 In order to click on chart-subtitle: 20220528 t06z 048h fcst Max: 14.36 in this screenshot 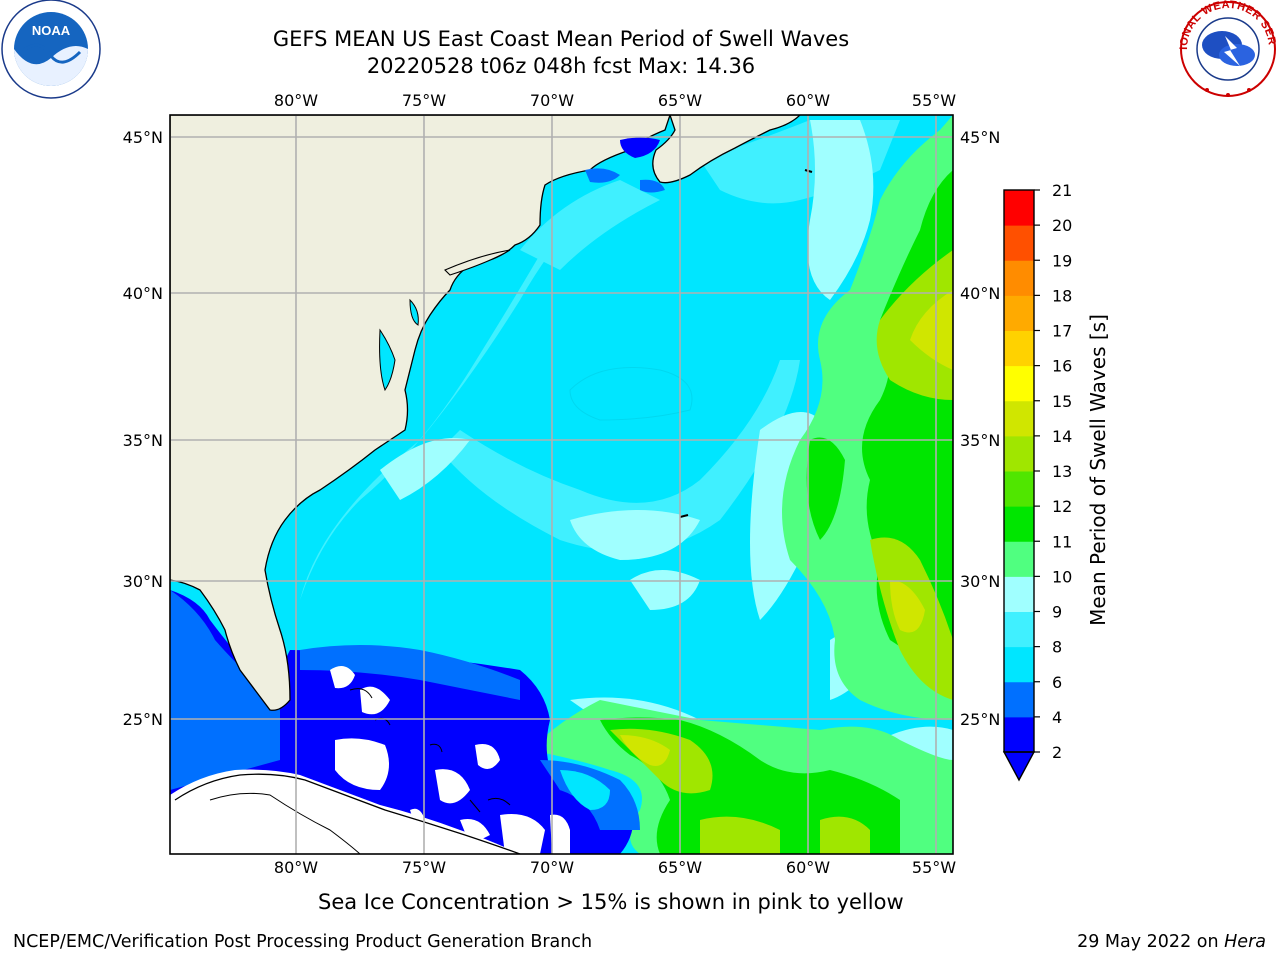, I will do `click(561, 66)`.